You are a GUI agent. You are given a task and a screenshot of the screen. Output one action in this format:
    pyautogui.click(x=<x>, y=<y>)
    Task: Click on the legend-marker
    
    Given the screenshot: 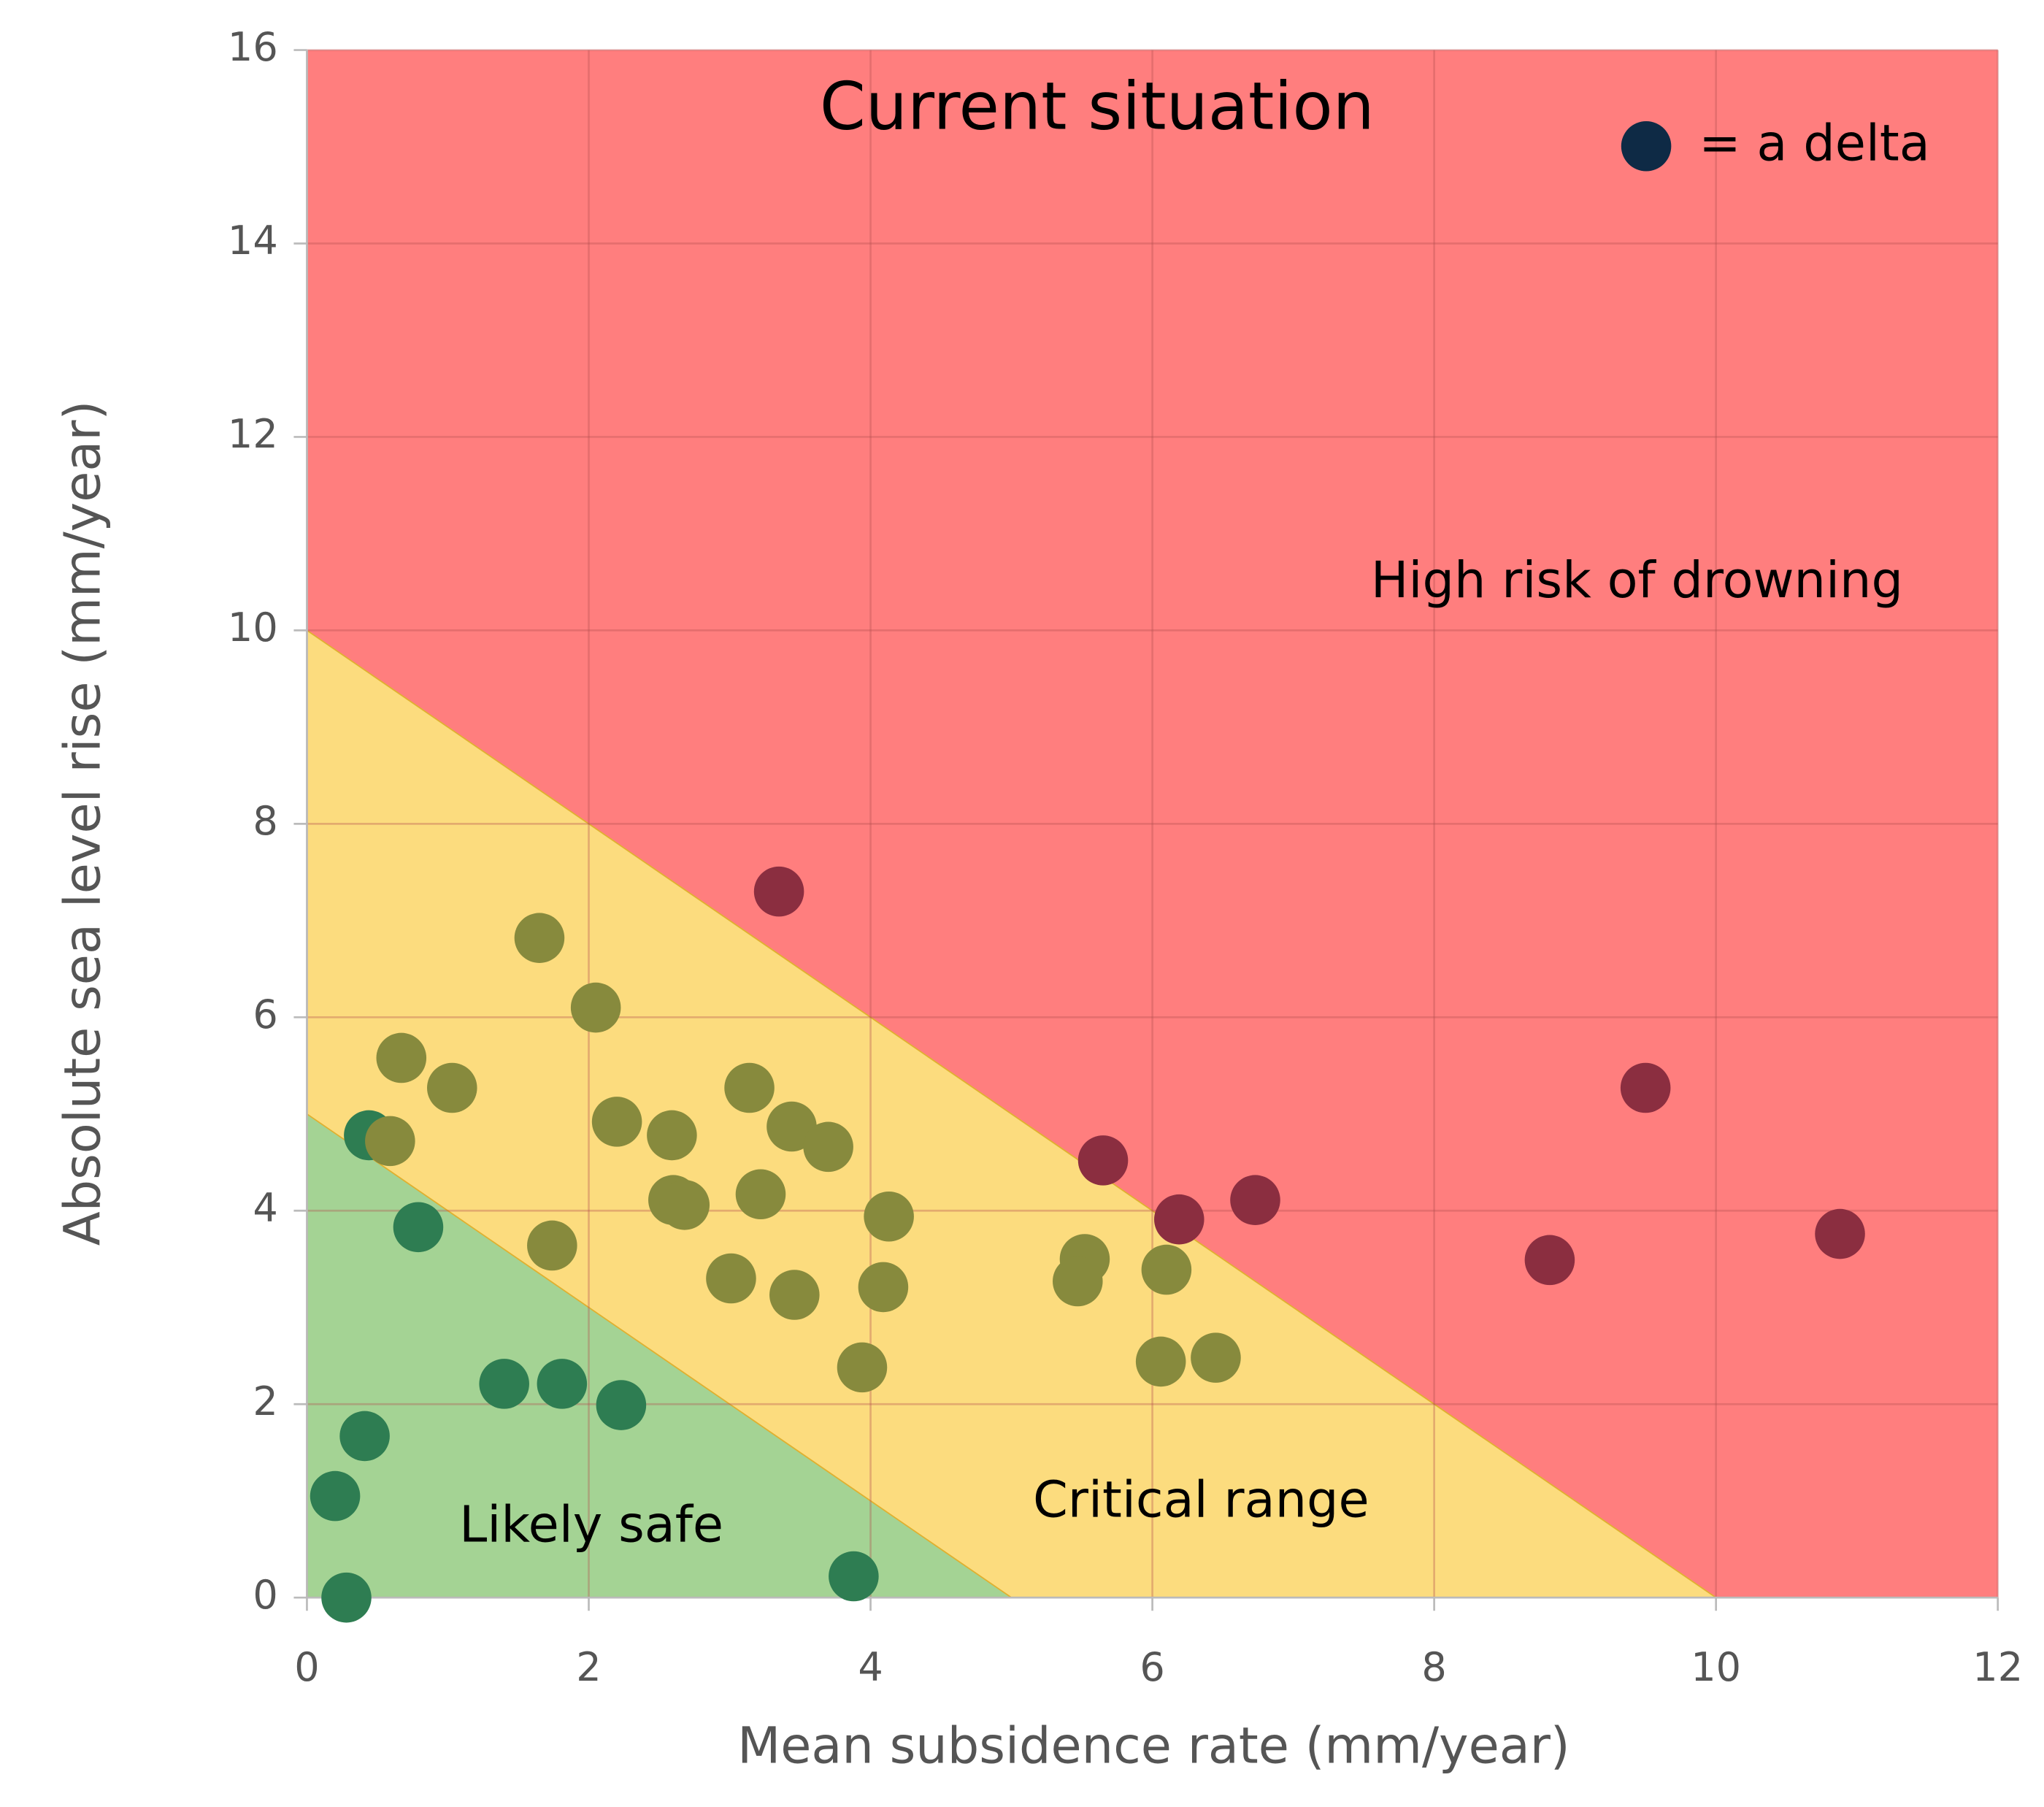 What is the action you would take?
    pyautogui.click(x=1646, y=146)
    